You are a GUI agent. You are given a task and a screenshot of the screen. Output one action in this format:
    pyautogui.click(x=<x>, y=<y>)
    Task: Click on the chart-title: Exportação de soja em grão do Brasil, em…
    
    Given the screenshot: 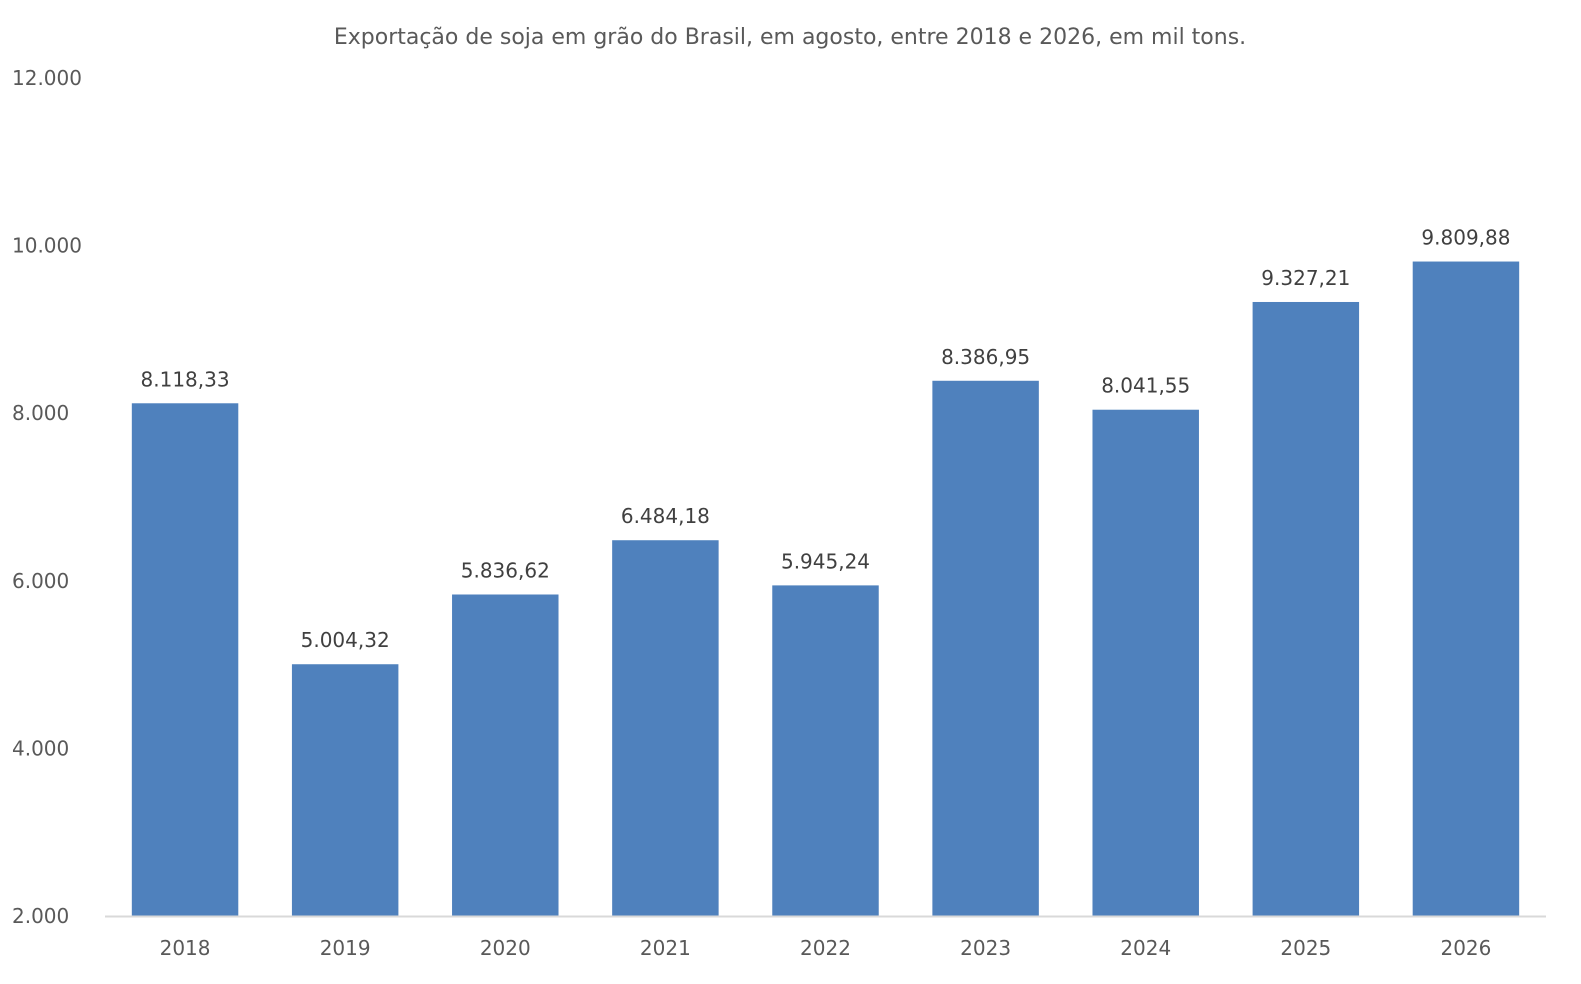 What is the action you would take?
    pyautogui.click(x=790, y=37)
    